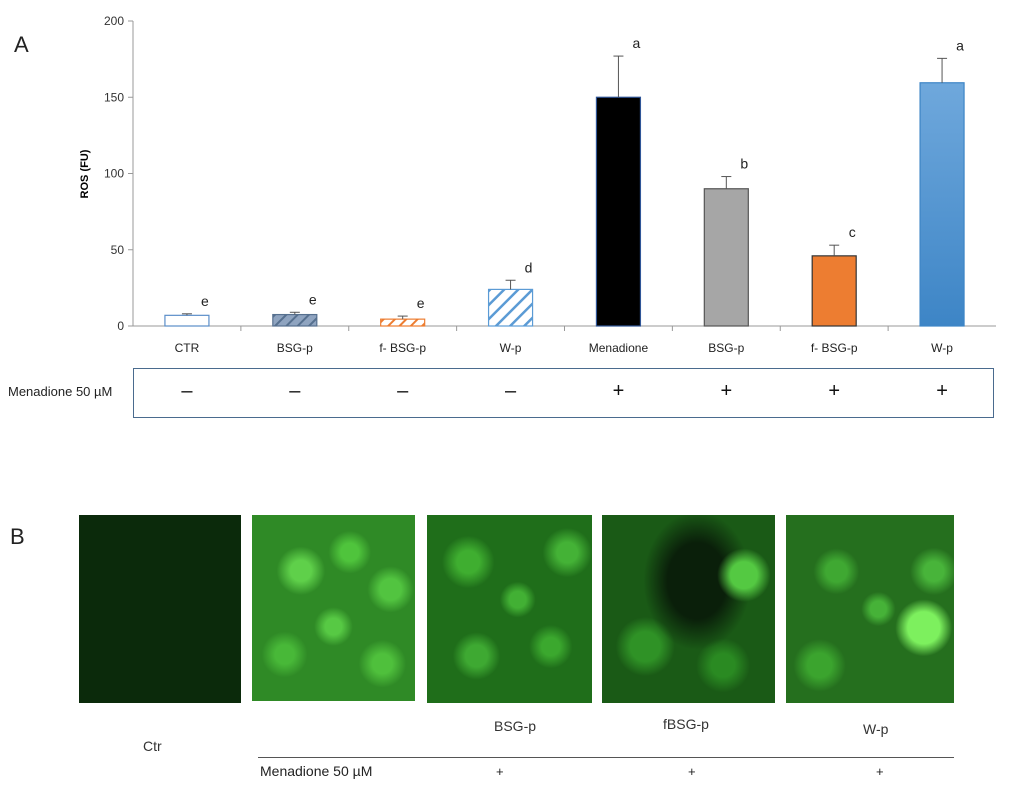 The height and width of the screenshot is (790, 1012). What do you see at coordinates (619, 348) in the screenshot?
I see `category-label: Menadione` at bounding box center [619, 348].